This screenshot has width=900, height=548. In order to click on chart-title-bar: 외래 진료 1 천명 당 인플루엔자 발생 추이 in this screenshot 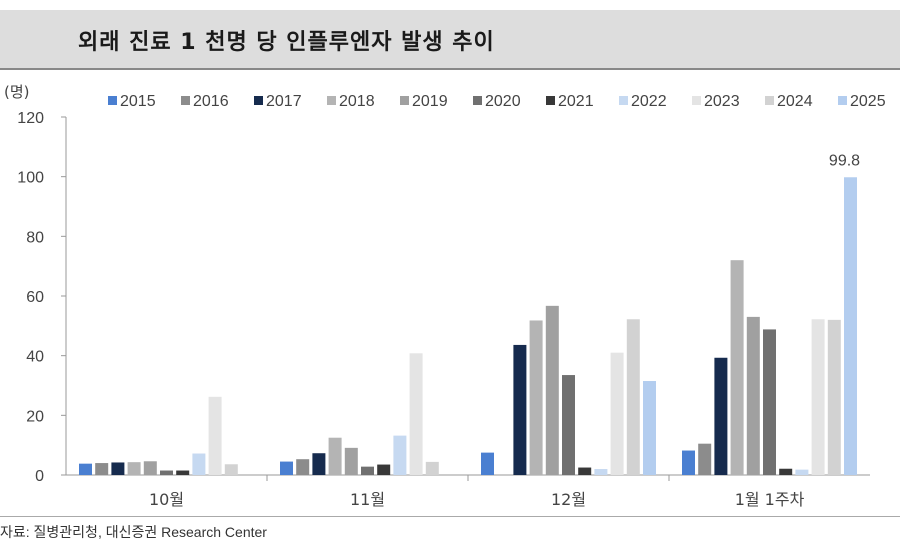, I will do `click(450, 40)`.